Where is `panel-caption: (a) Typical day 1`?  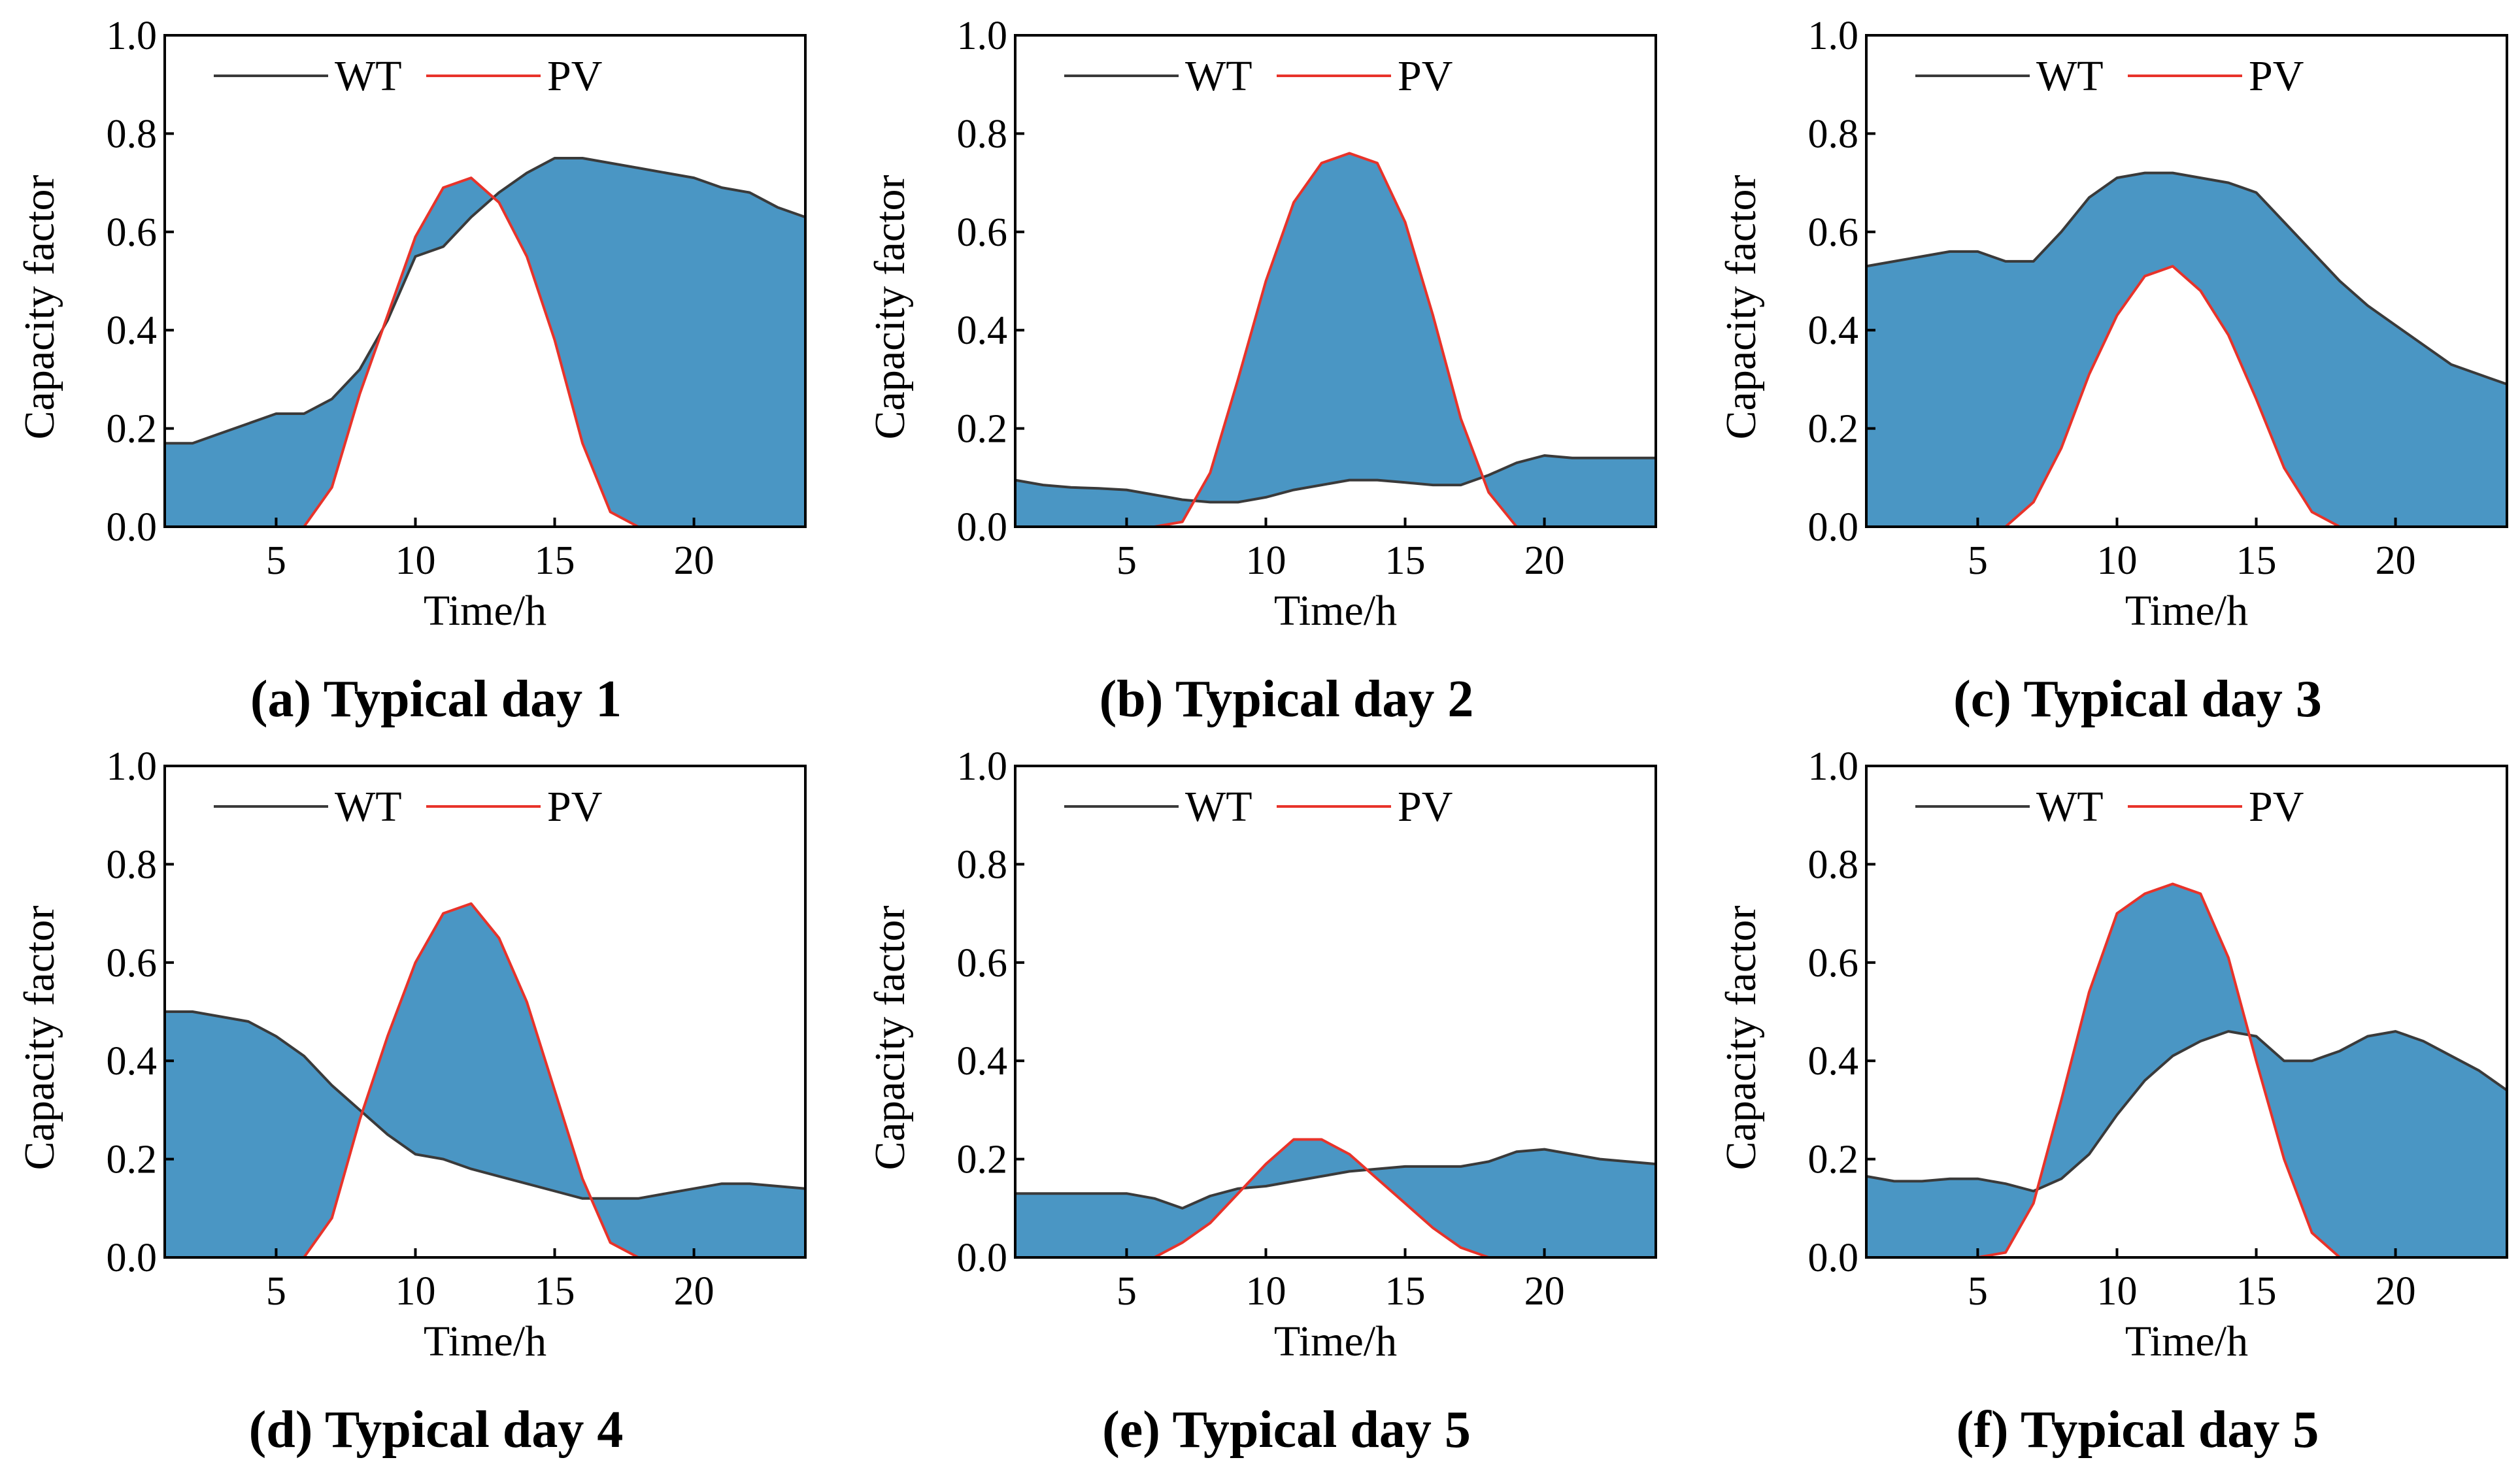
panel-caption: (a) Typical day 1 is located at coordinates (436, 699).